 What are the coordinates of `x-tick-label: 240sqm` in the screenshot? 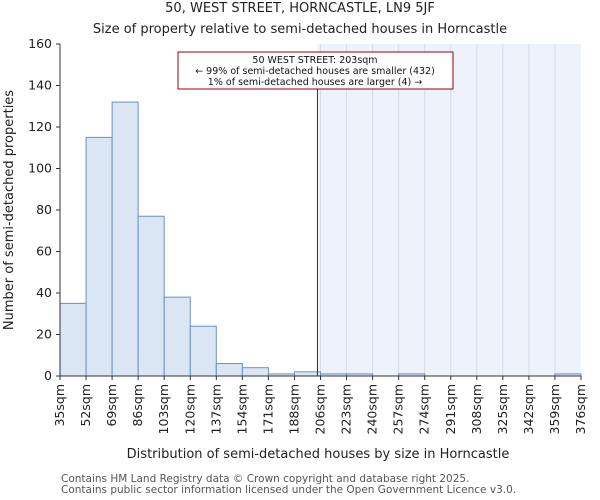 It's located at (372, 409).